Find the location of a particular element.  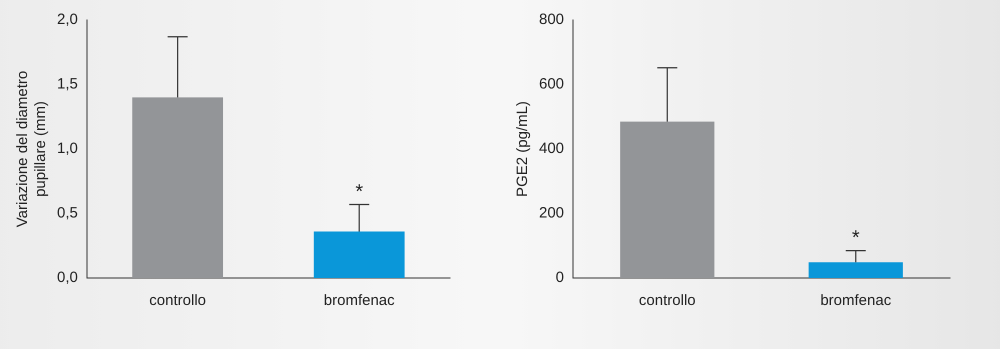

y-tick-label: 800 is located at coordinates (551, 19).